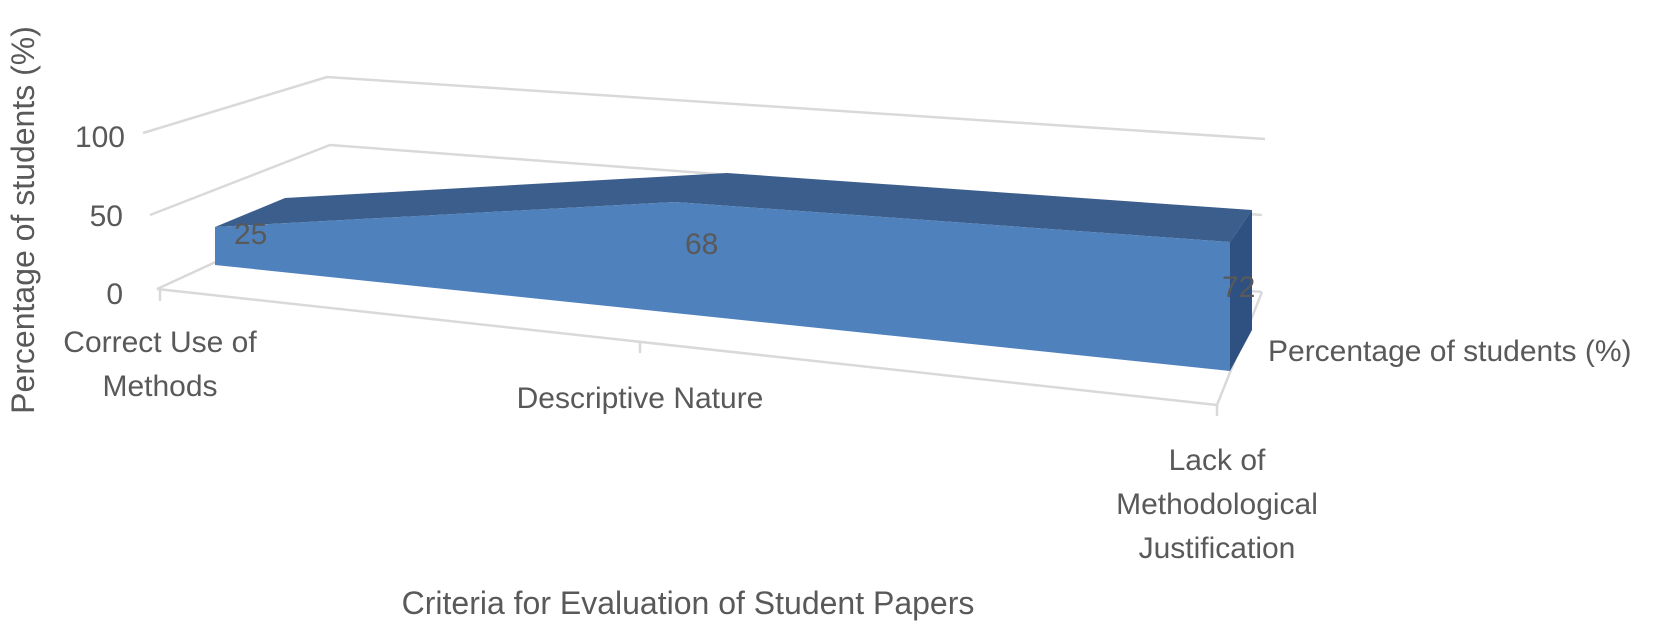 The height and width of the screenshot is (631, 1666). What do you see at coordinates (744, 261) in the screenshot?
I see `data-labels: 25 68 72` at bounding box center [744, 261].